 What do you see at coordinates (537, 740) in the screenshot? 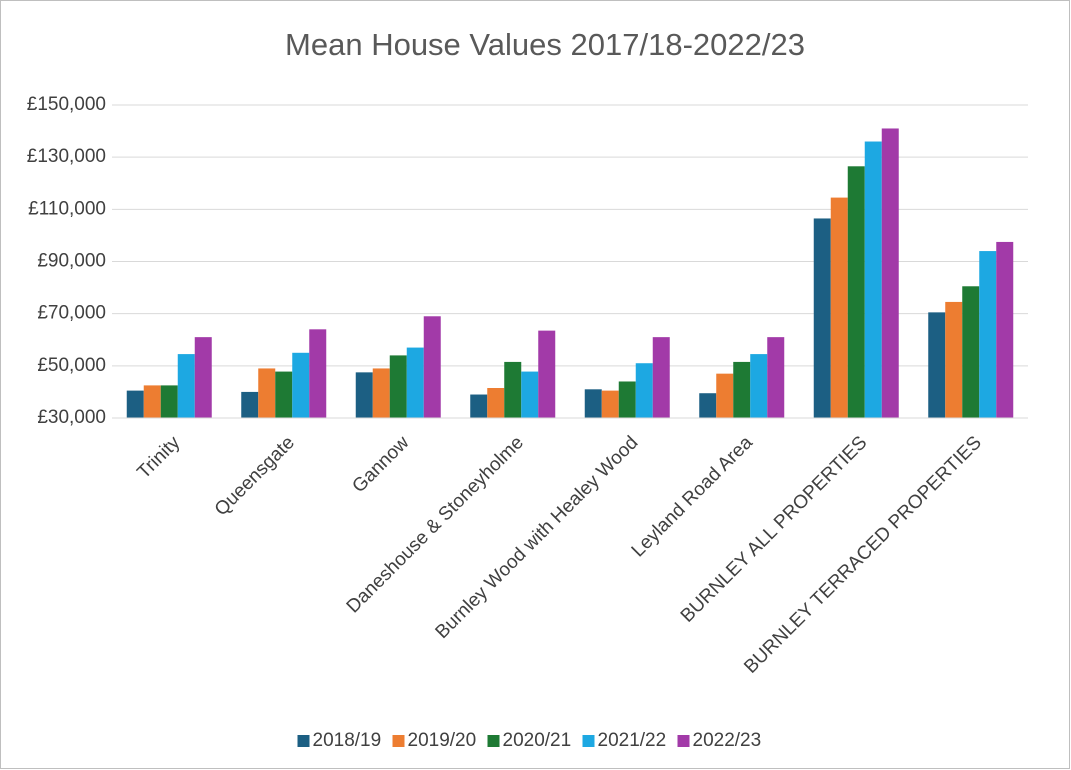
I see `legend-label: 2020/21` at bounding box center [537, 740].